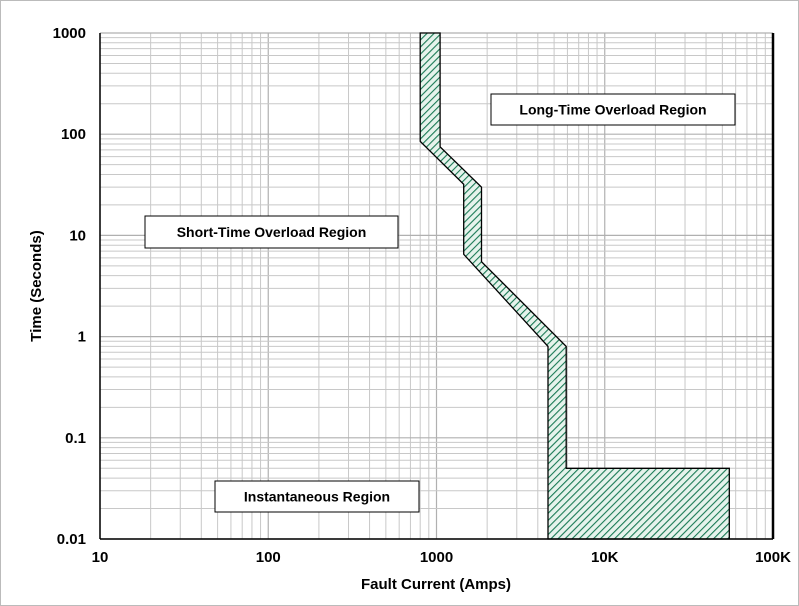 This screenshot has height=606, width=799. I want to click on region-label: Short-Time Overload Region, so click(271, 232).